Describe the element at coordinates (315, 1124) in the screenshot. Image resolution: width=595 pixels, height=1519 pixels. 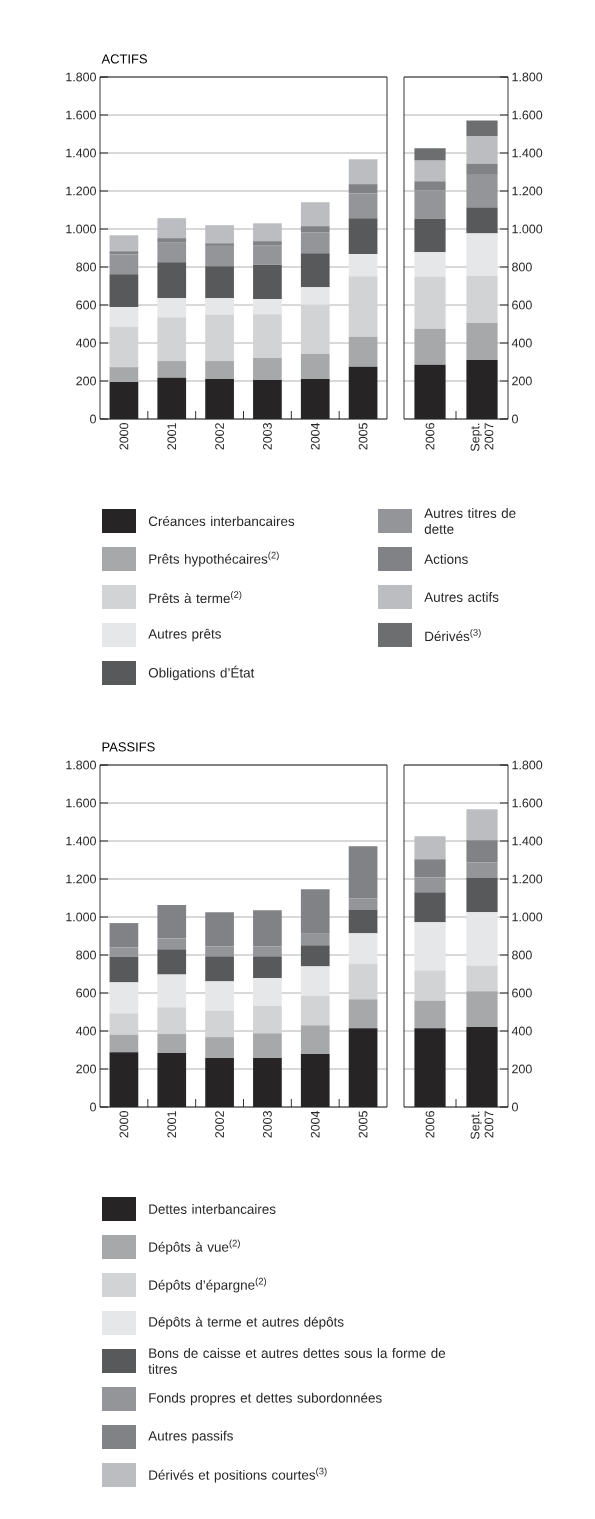
I see `x-tick-label: 2004` at that location.